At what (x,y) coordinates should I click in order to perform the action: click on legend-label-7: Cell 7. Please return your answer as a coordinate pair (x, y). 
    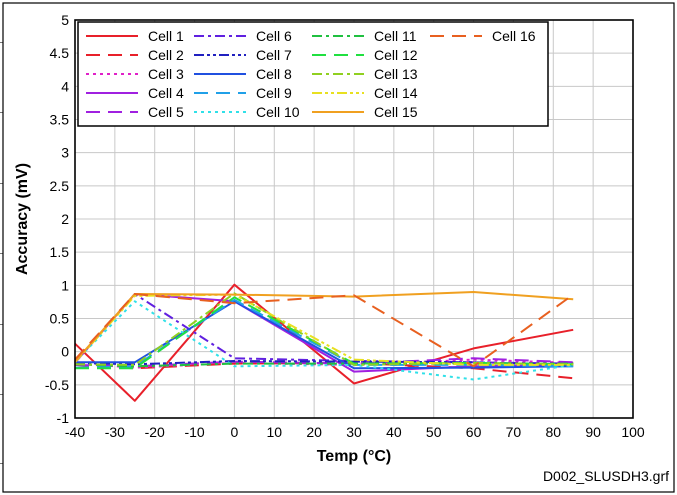
    Looking at the image, I should click on (274, 55).